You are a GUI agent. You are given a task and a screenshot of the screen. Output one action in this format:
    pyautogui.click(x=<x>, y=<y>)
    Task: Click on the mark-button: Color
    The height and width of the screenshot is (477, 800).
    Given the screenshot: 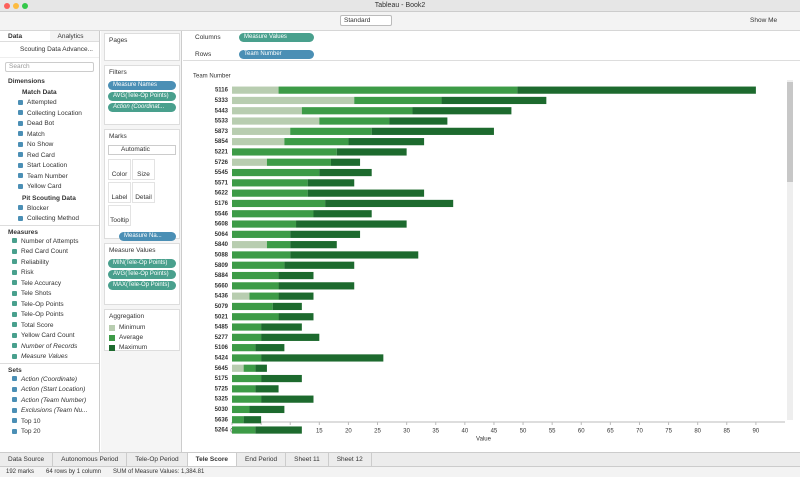 What is the action you would take?
    pyautogui.click(x=119, y=169)
    